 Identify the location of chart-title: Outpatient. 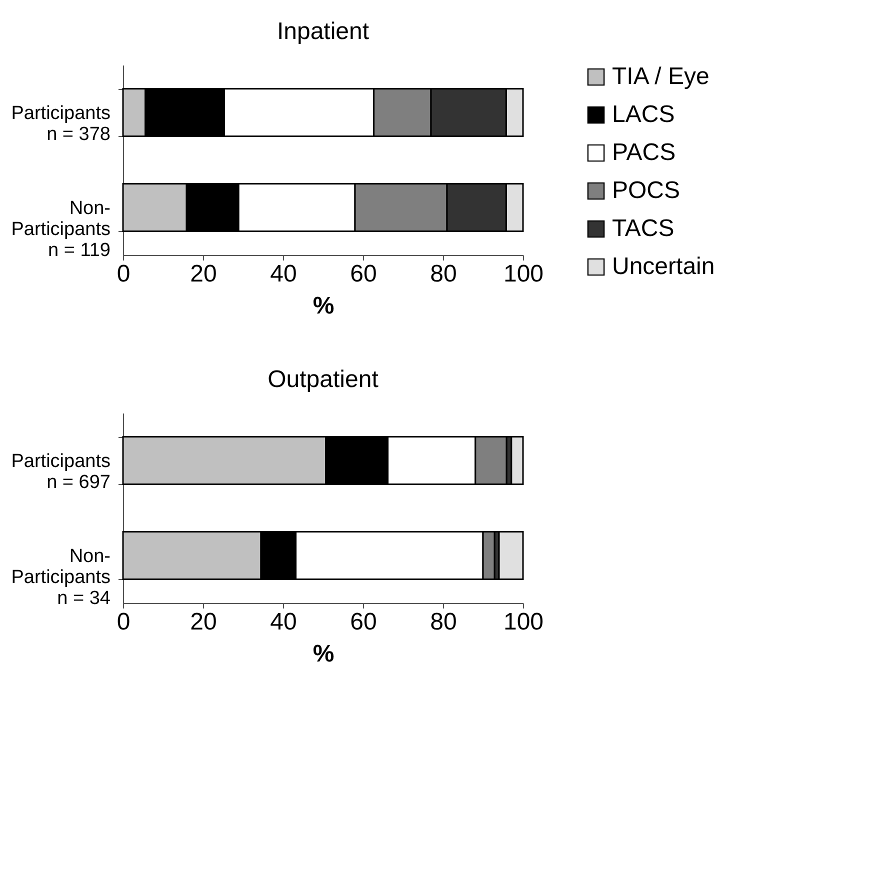
(323, 379).